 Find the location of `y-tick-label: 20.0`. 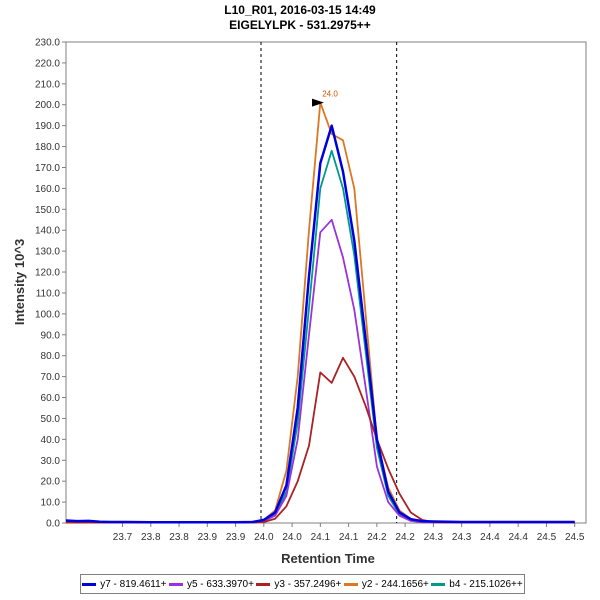

y-tick-label: 20.0 is located at coordinates (51, 482).